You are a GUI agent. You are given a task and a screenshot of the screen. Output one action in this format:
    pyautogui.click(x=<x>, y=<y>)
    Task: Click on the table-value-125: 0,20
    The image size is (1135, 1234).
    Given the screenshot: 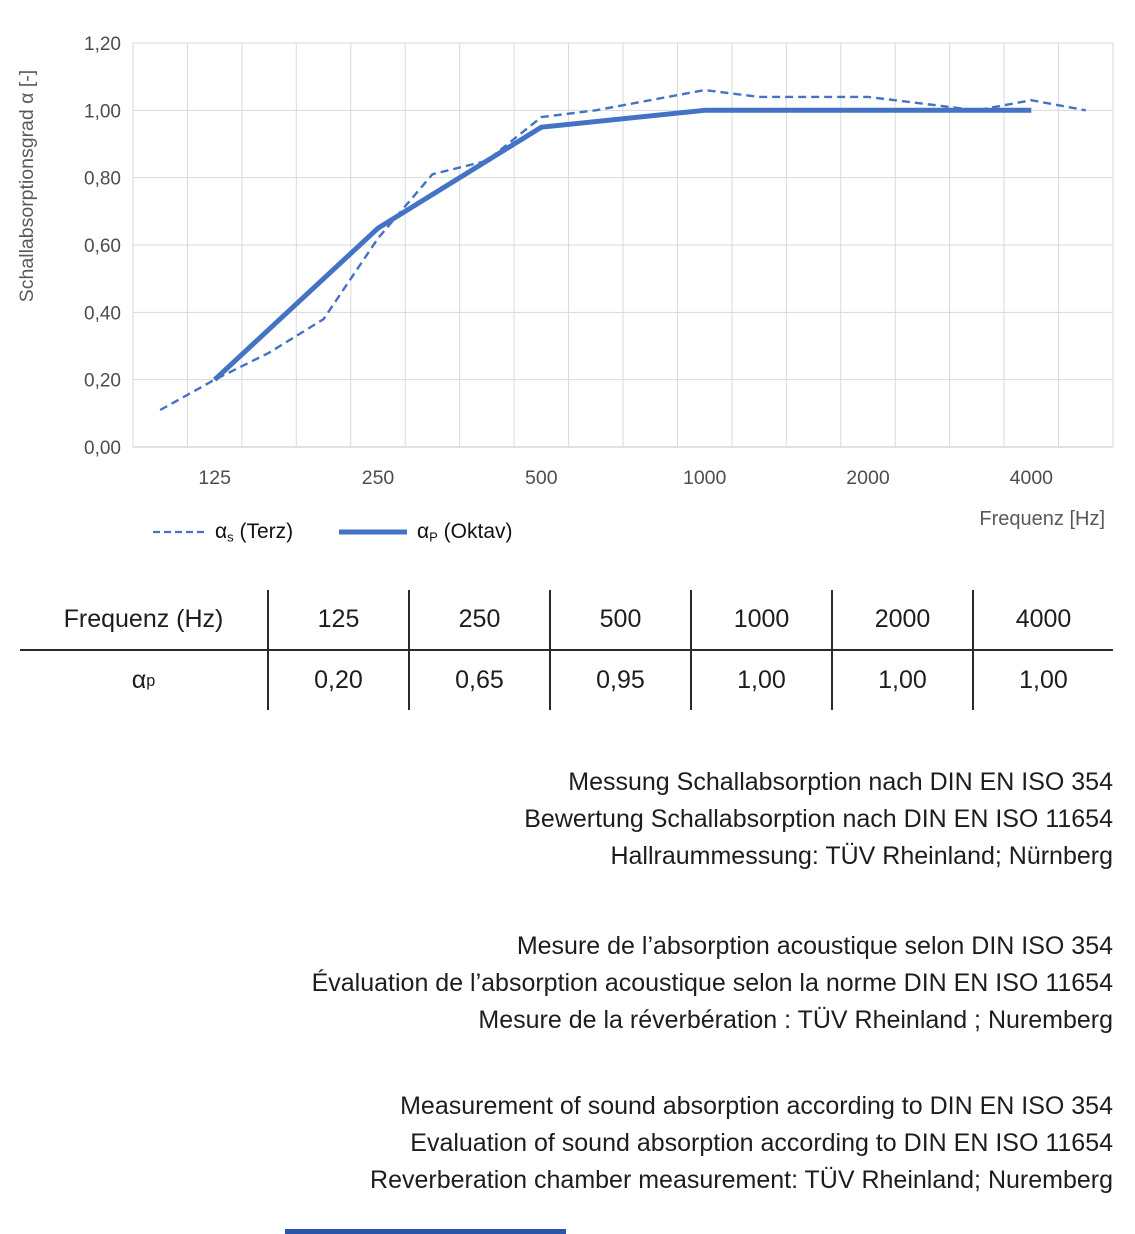 What is the action you would take?
    pyautogui.click(x=337, y=680)
    